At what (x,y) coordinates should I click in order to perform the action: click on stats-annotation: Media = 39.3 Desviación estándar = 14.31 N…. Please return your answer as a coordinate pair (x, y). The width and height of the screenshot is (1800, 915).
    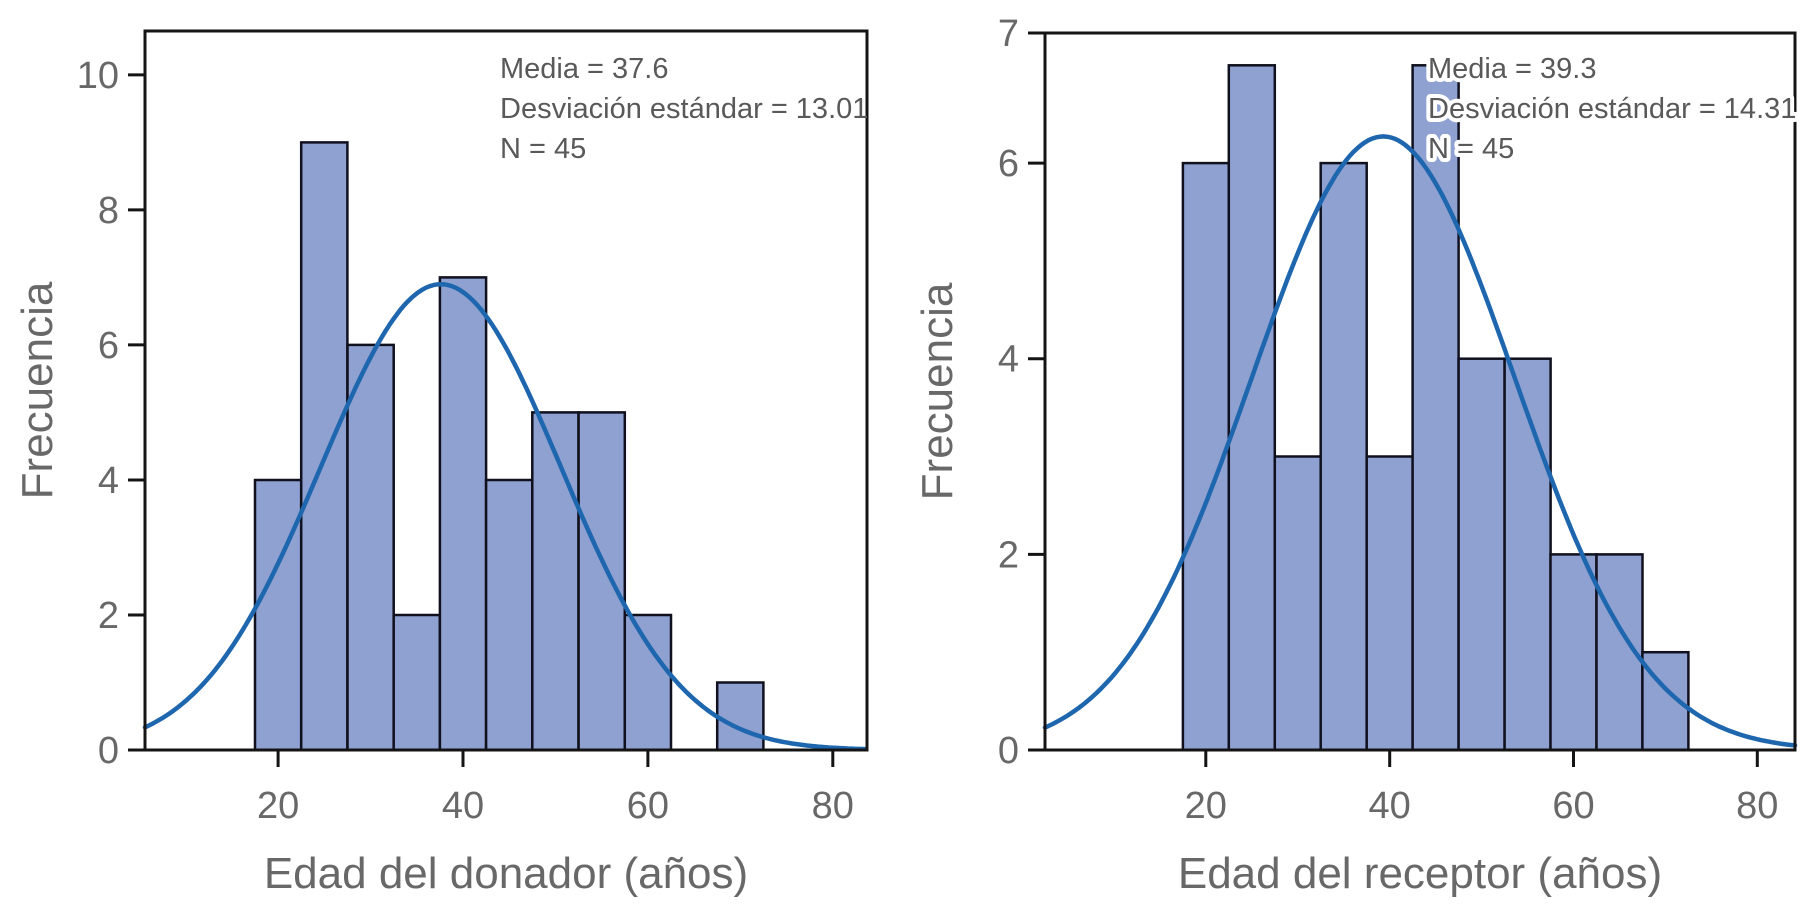
    Looking at the image, I should click on (1612, 109).